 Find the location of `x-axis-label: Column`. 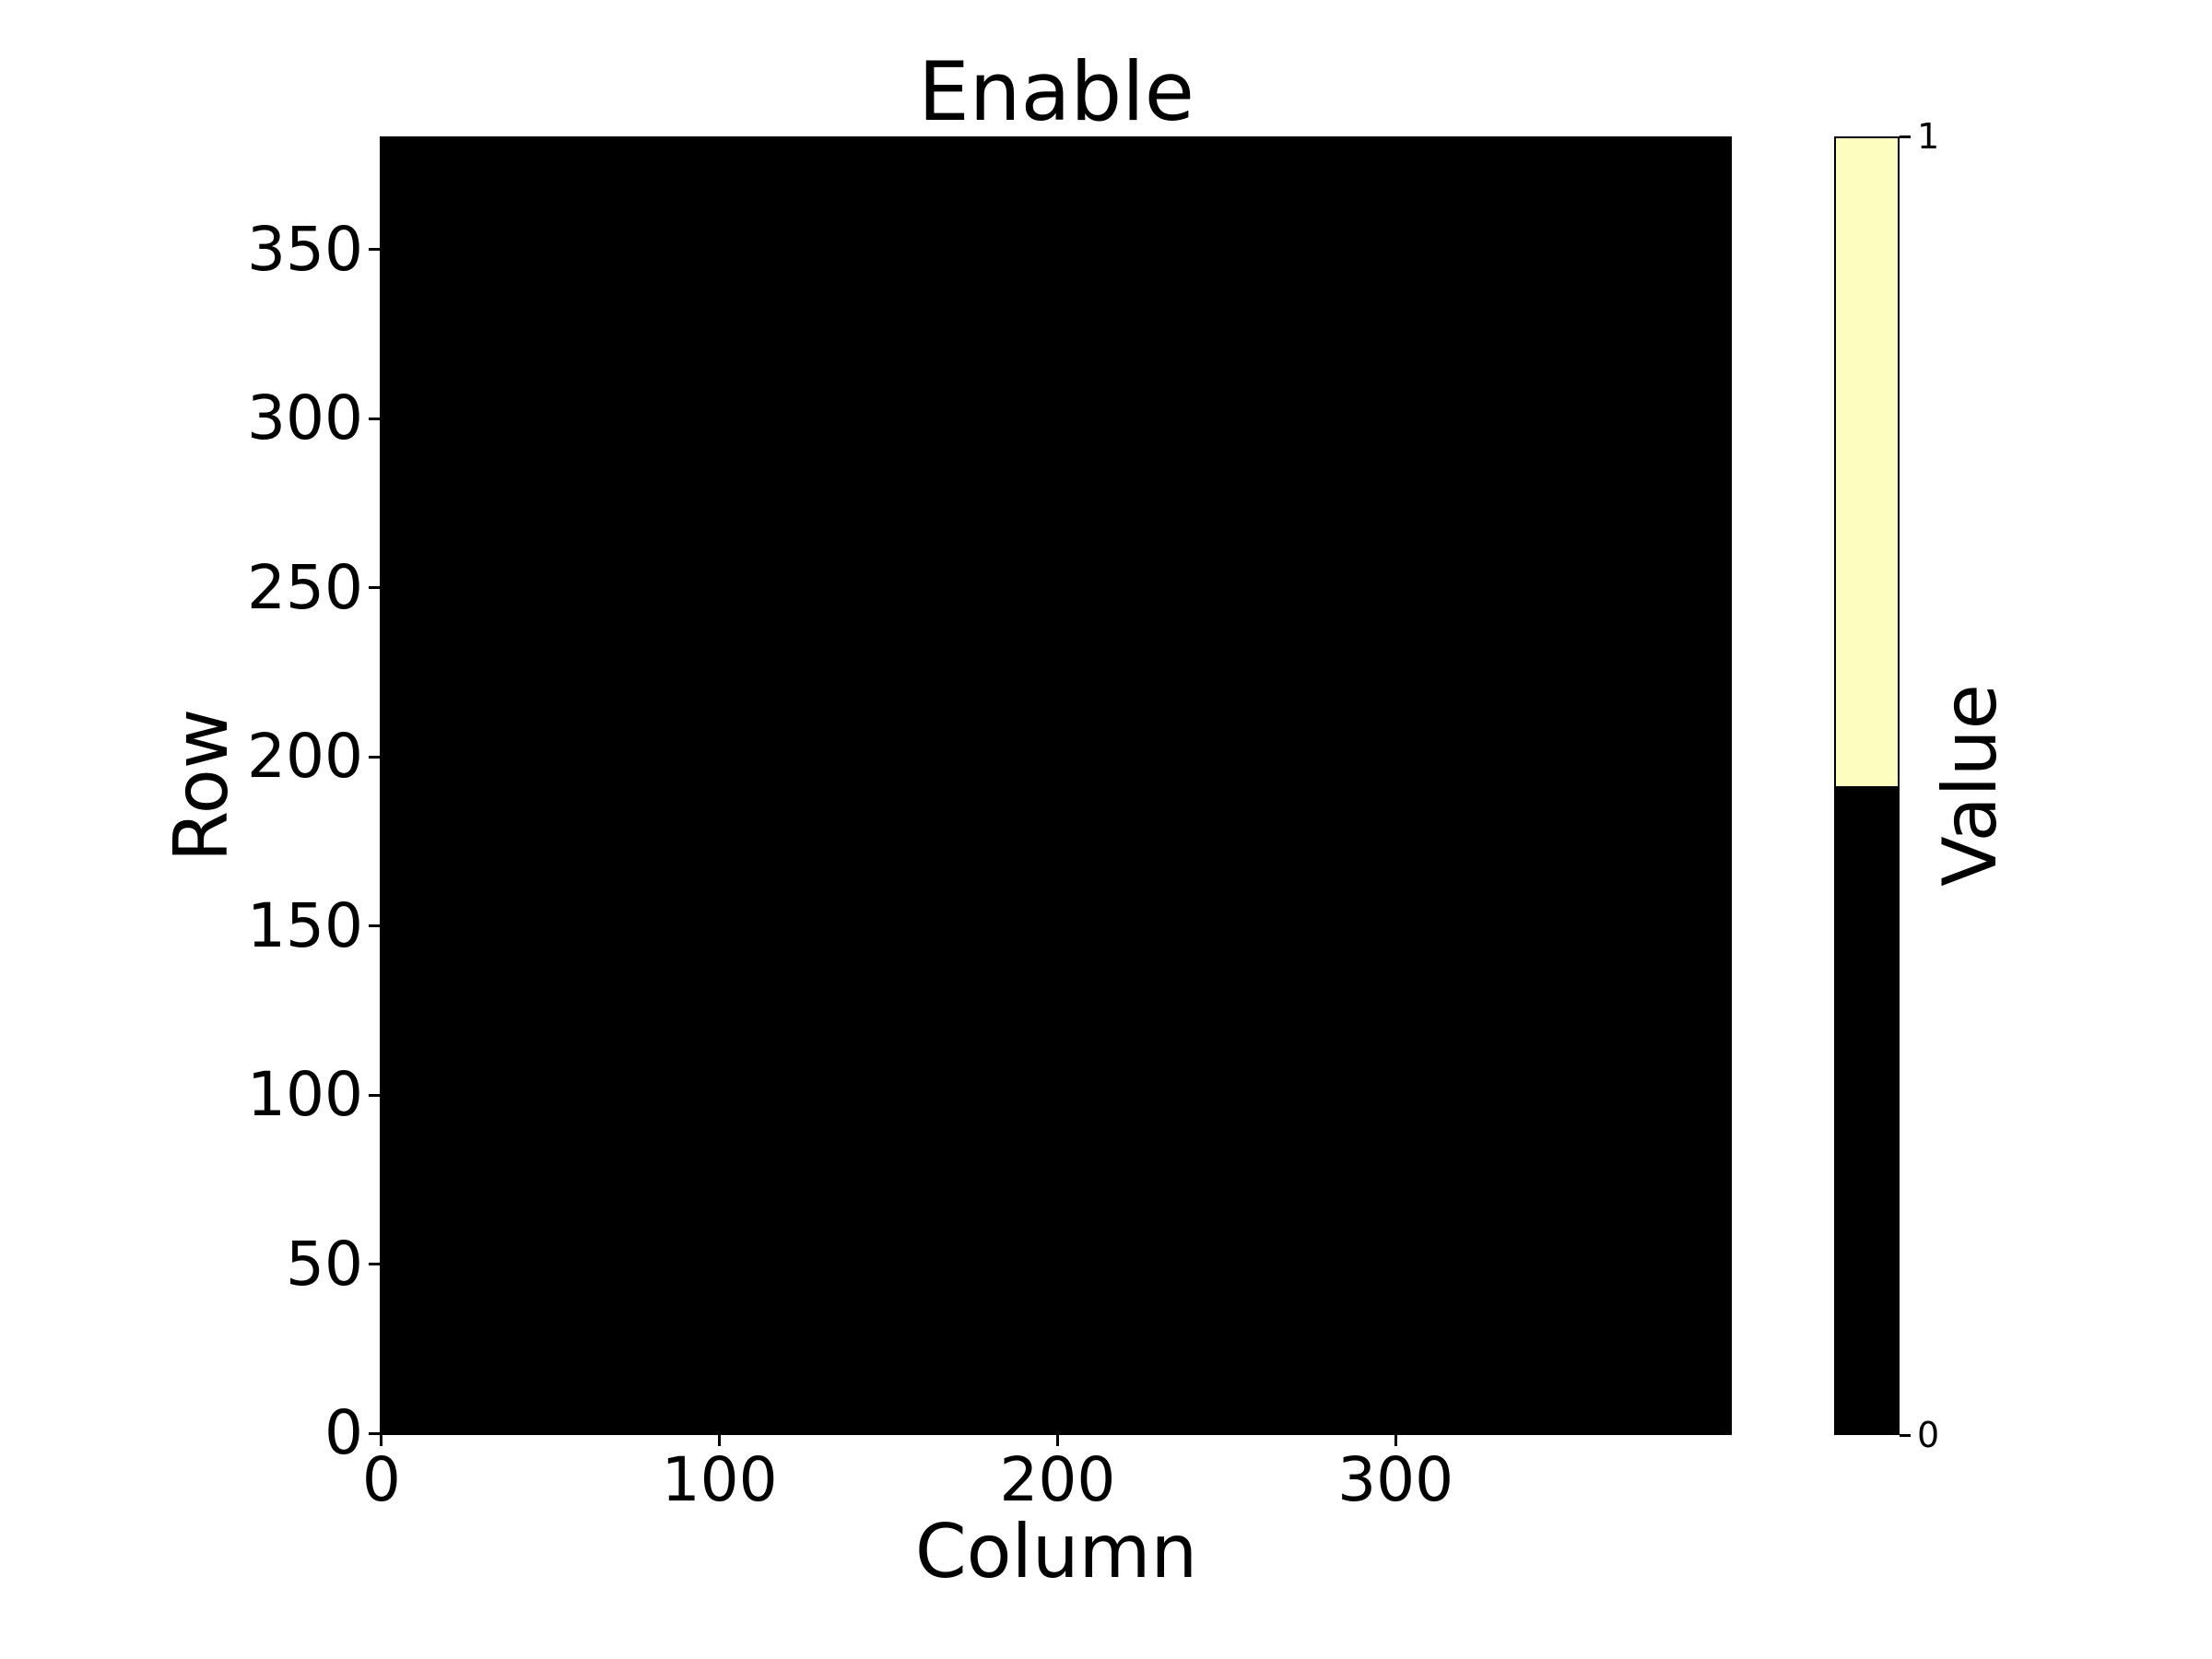

x-axis-label: Column is located at coordinates (1056, 1551).